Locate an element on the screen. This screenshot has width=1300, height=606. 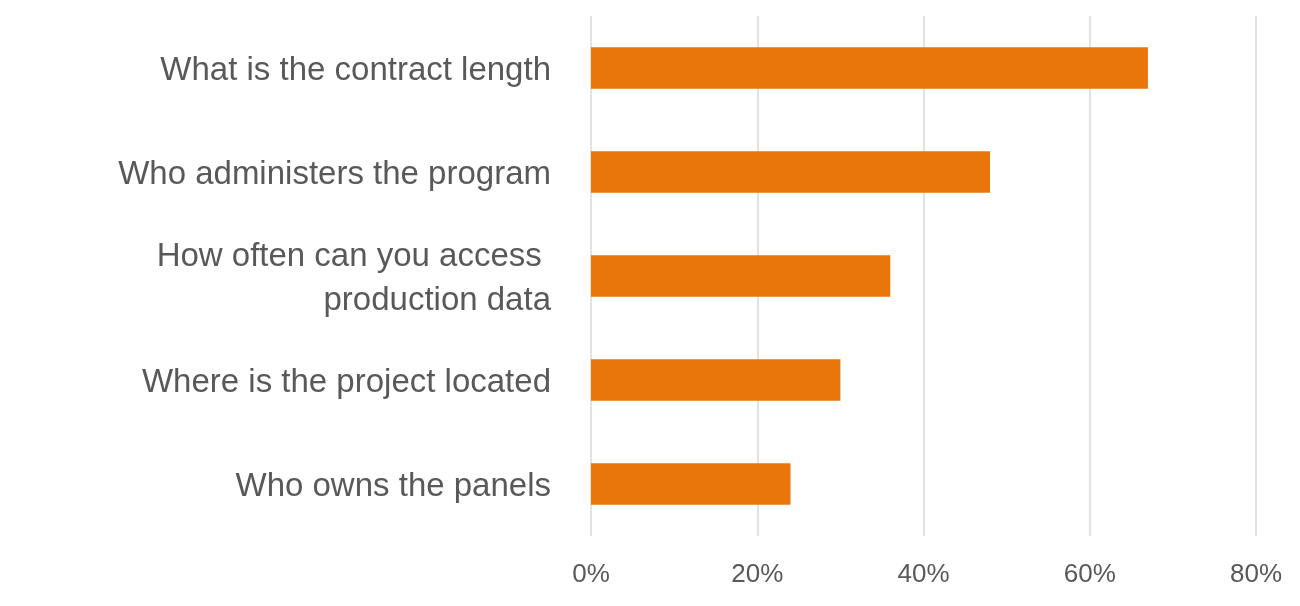
y-tick-label: What is the contract length is located at coordinates (355, 68).